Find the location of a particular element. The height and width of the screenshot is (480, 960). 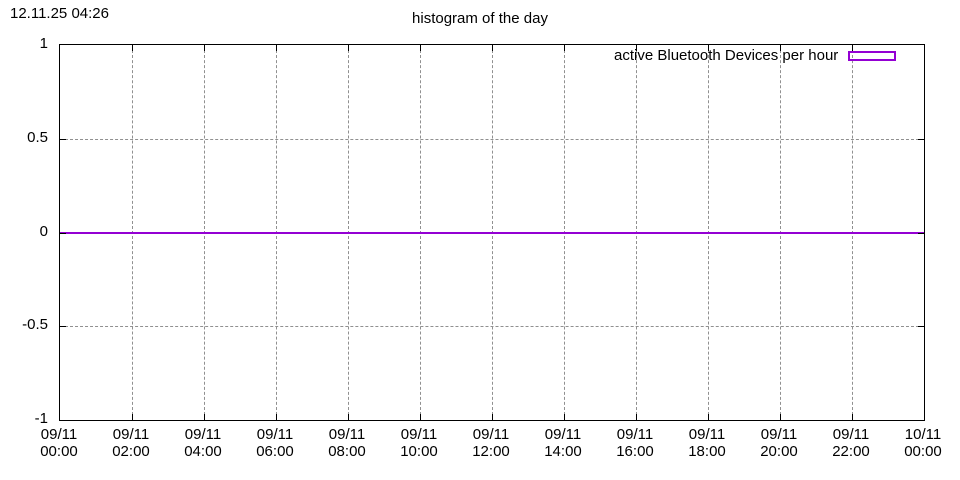

legend-key-line is located at coordinates (872, 56).